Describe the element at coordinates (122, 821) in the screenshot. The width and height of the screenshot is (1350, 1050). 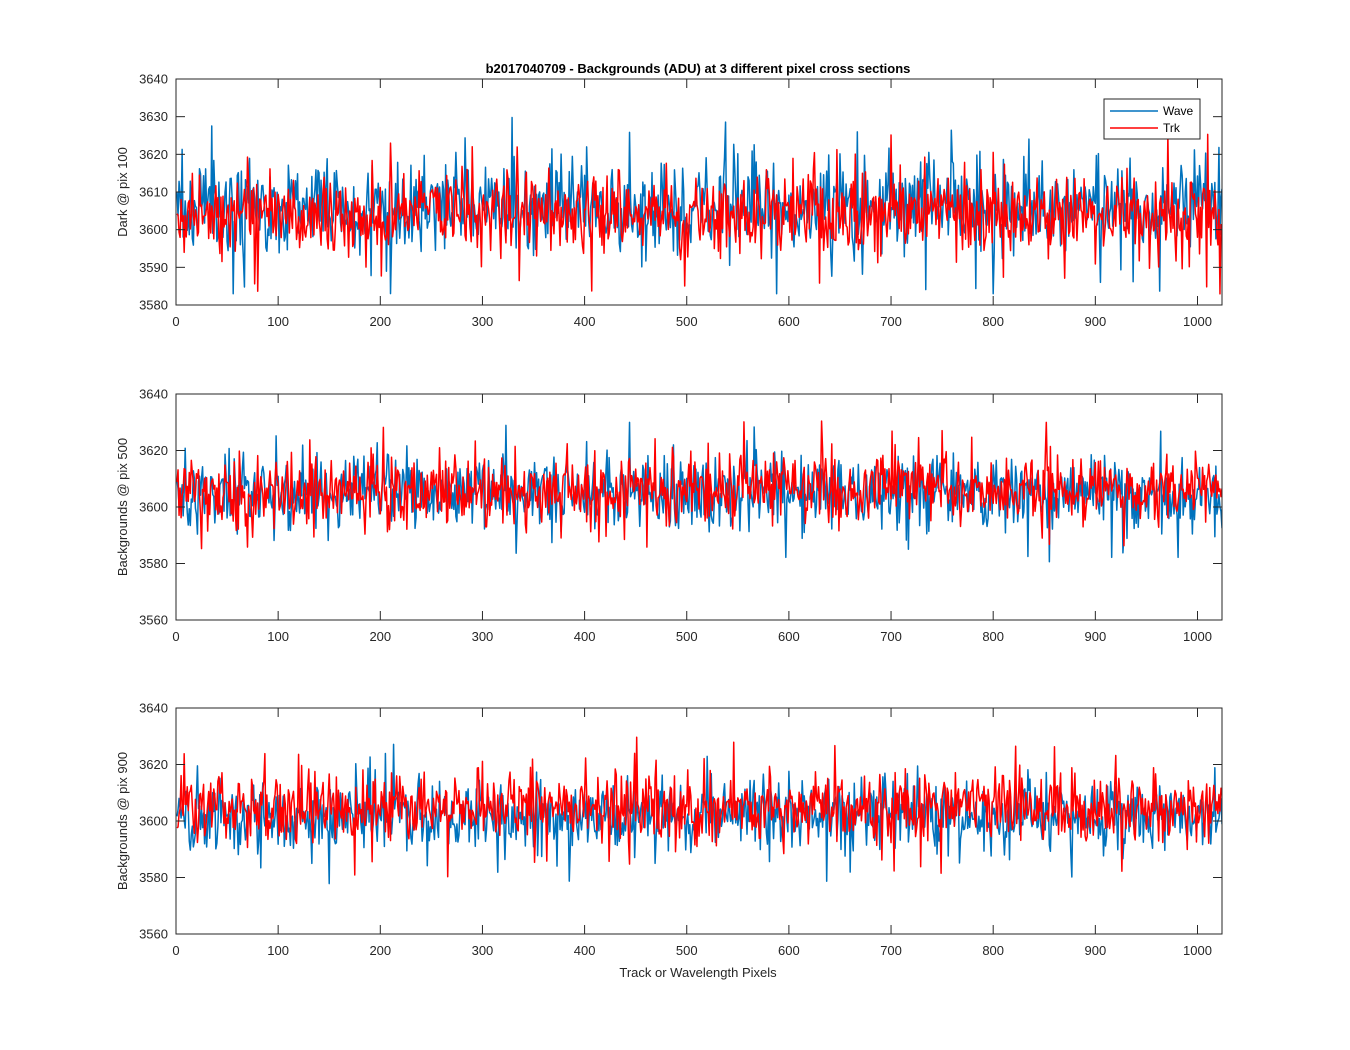
I see `y-axis-label: Backgrounds @ pix 900` at that location.